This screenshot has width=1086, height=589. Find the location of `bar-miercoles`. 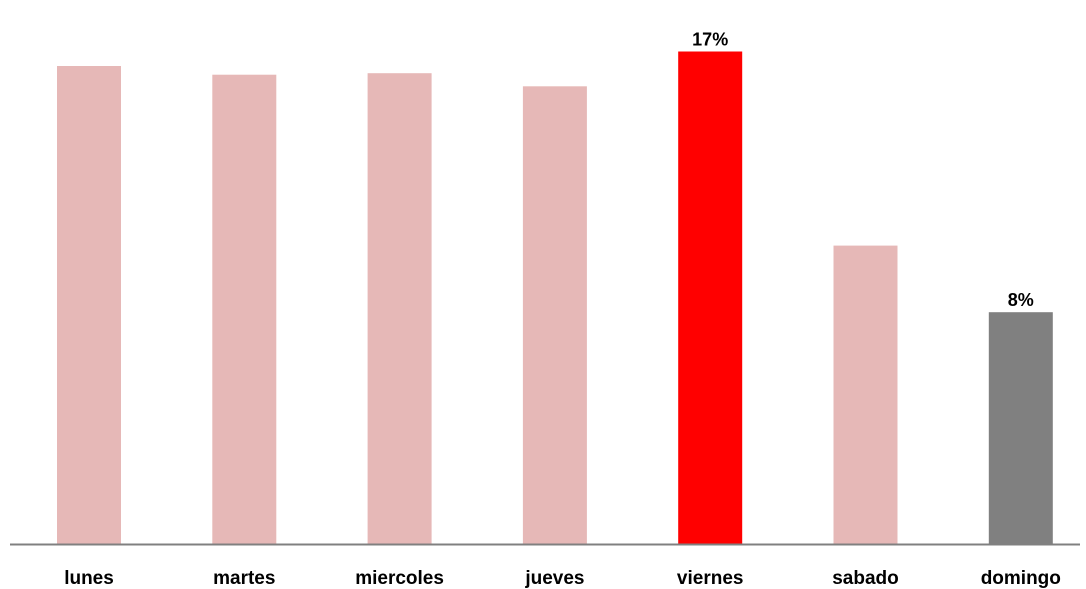

bar-miercoles is located at coordinates (399, 308).